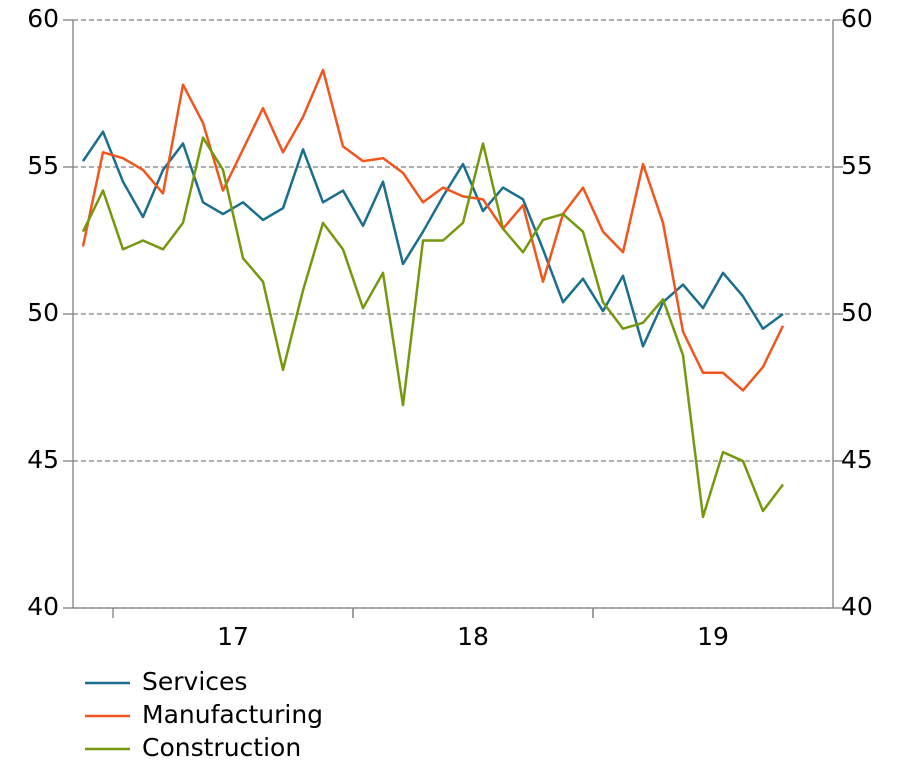 The image size is (905, 765). I want to click on y2-tick-label: 60, so click(857, 18).